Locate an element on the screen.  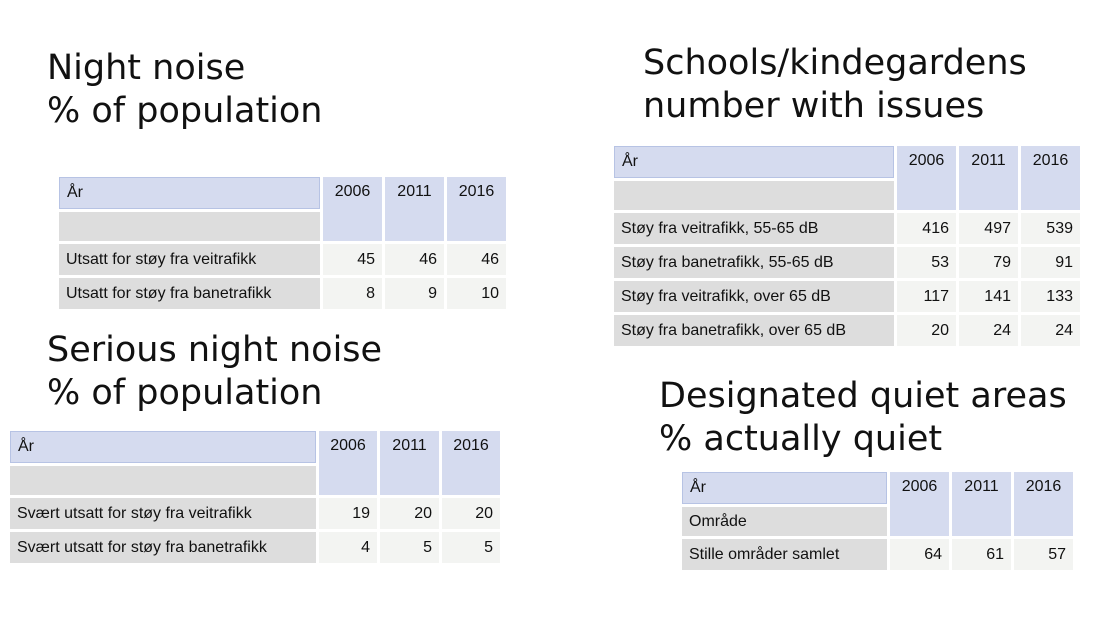
row-label: Svært utsatt for støy fra banetrafikk is located at coordinates (163, 547).